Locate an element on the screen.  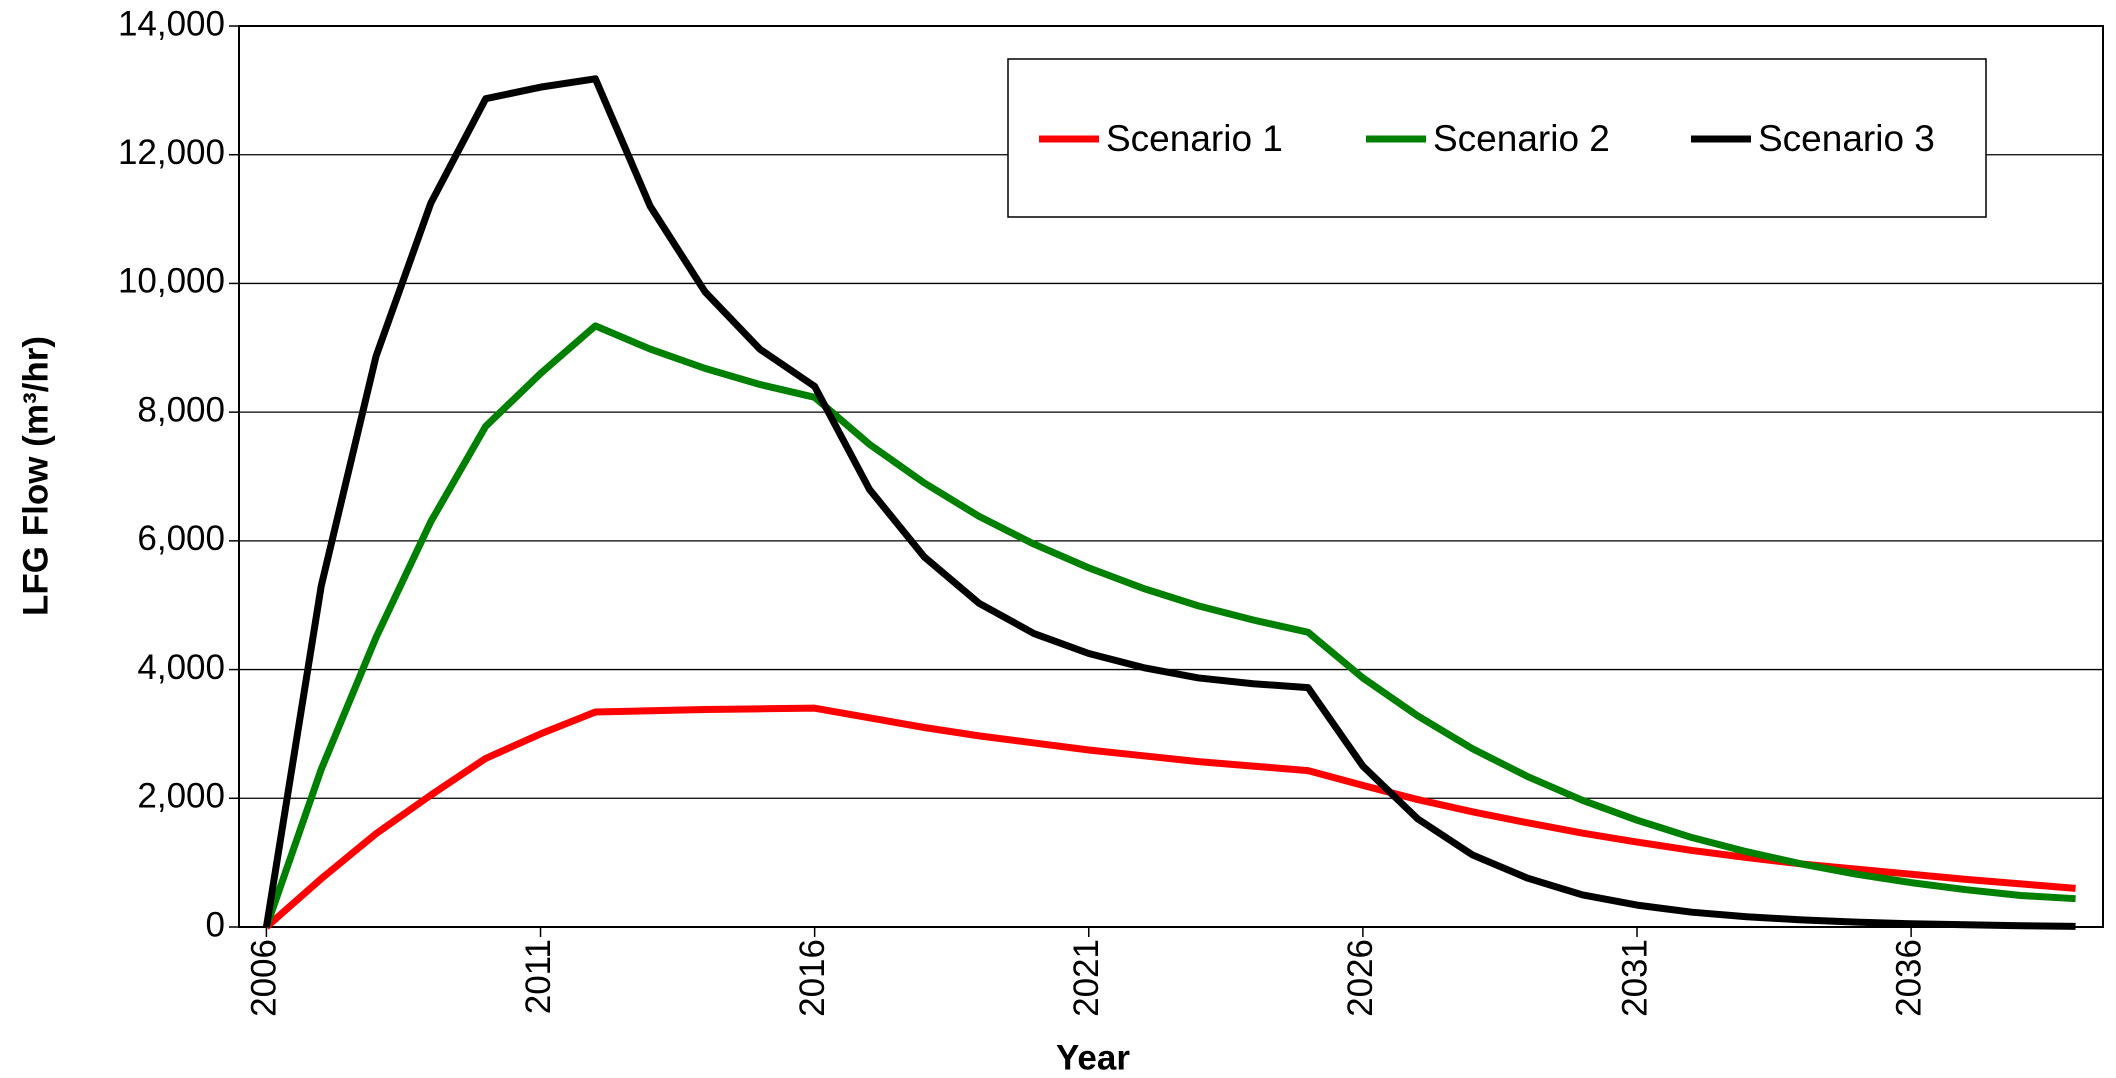
legend-label: Scenario 1 is located at coordinates (1194, 138).